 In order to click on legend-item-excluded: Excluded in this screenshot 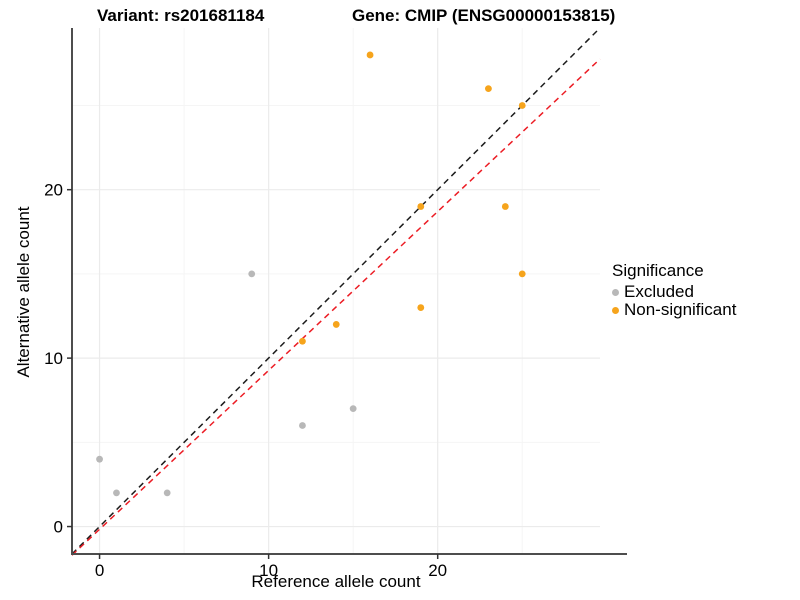, I will do `click(674, 291)`.